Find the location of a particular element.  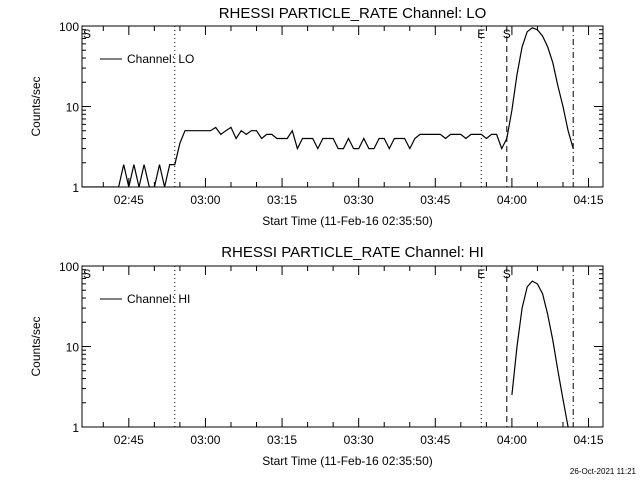

chart-title: RHESSI PARTICLE_RATE Channel: LO is located at coordinates (353, 13).